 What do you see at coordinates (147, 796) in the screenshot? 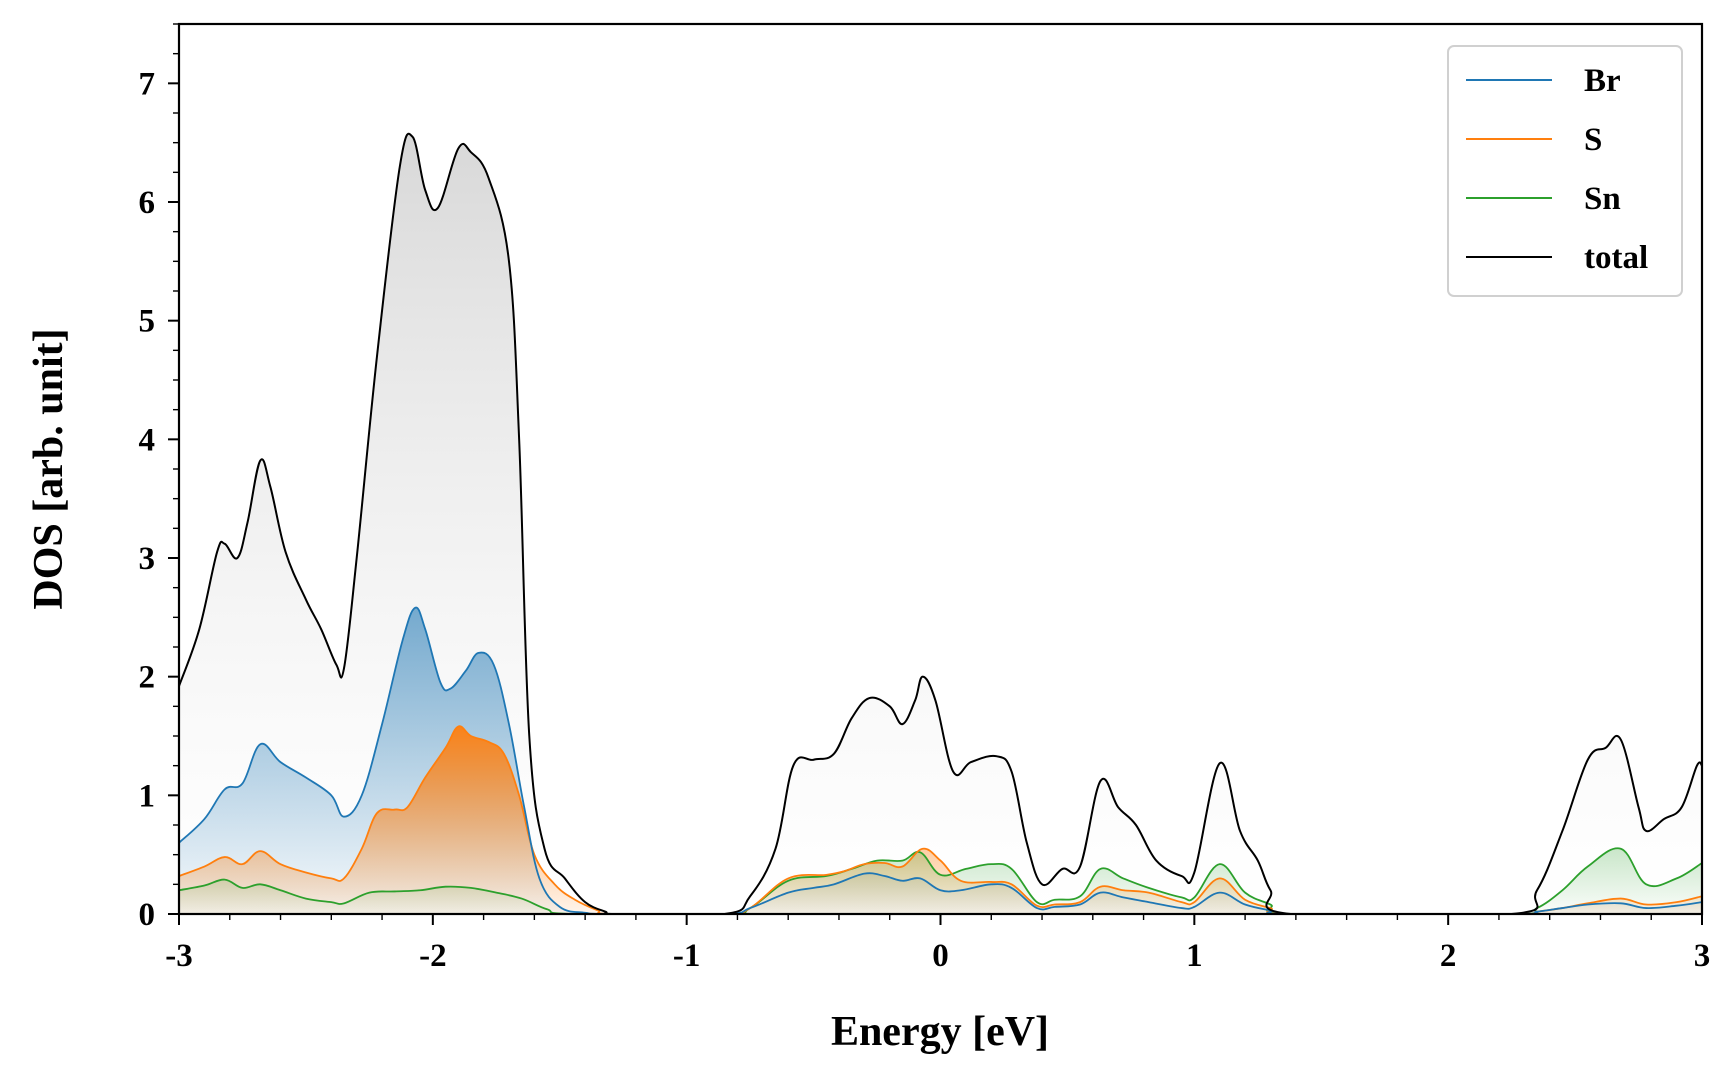
I see `y-tick-label: 1` at bounding box center [147, 796].